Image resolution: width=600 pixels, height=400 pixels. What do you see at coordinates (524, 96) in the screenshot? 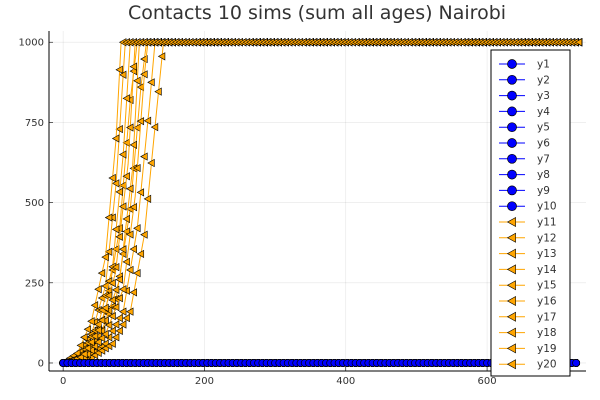
I see `legend-item-y3: y3` at bounding box center [524, 96].